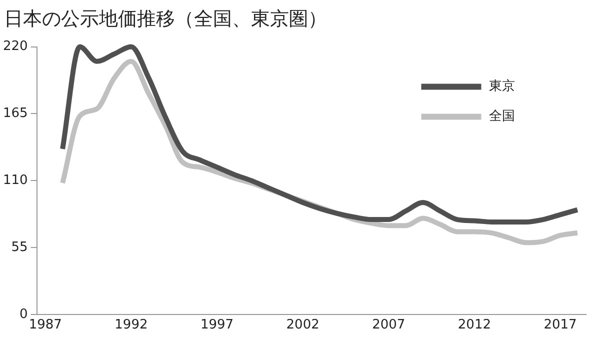 The height and width of the screenshot is (337, 600). What do you see at coordinates (24, 314) in the screenshot?
I see `y-tick-label: 0` at bounding box center [24, 314].